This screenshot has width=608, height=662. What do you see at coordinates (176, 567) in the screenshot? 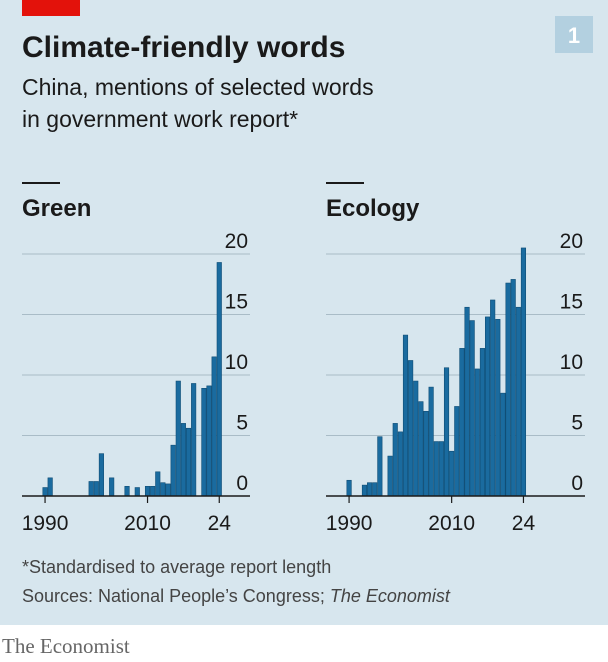
I see `footnote: *Standardised to average report length` at bounding box center [176, 567].